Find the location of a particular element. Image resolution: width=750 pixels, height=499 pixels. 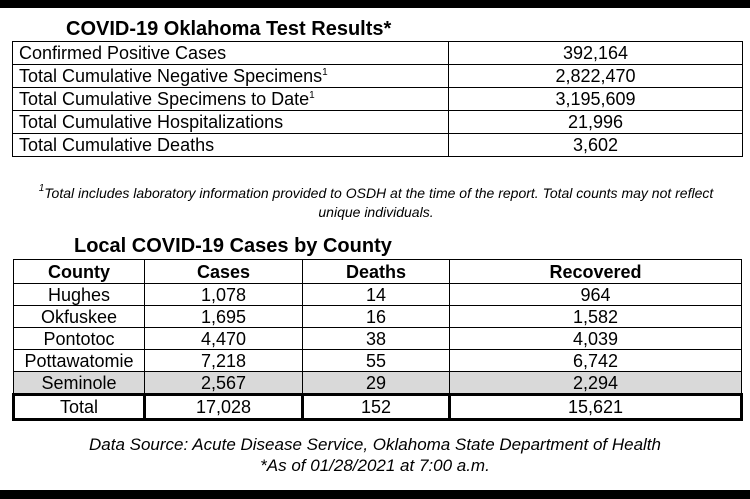

table-row: Pottawatomie 7,218 55 6,742 is located at coordinates (377, 360).